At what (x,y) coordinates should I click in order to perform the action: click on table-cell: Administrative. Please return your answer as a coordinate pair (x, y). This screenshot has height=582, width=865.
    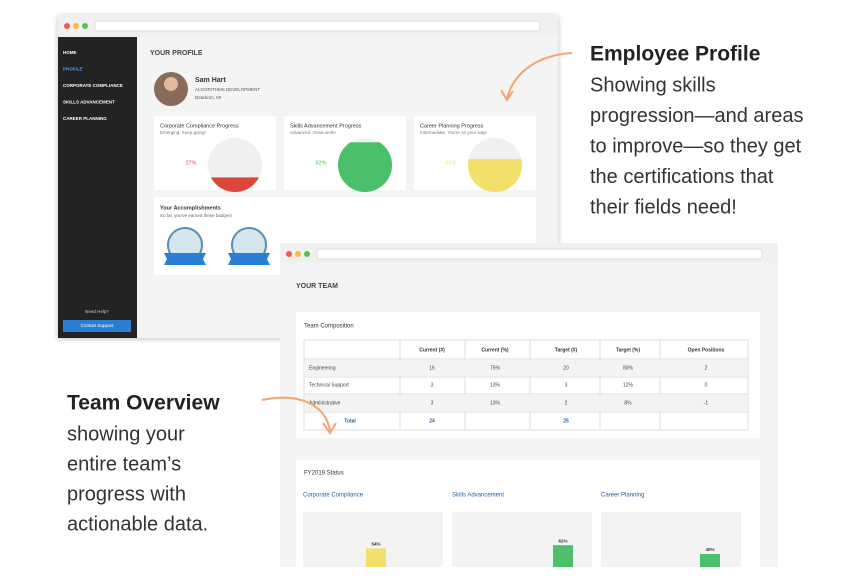
    Looking at the image, I should click on (325, 403).